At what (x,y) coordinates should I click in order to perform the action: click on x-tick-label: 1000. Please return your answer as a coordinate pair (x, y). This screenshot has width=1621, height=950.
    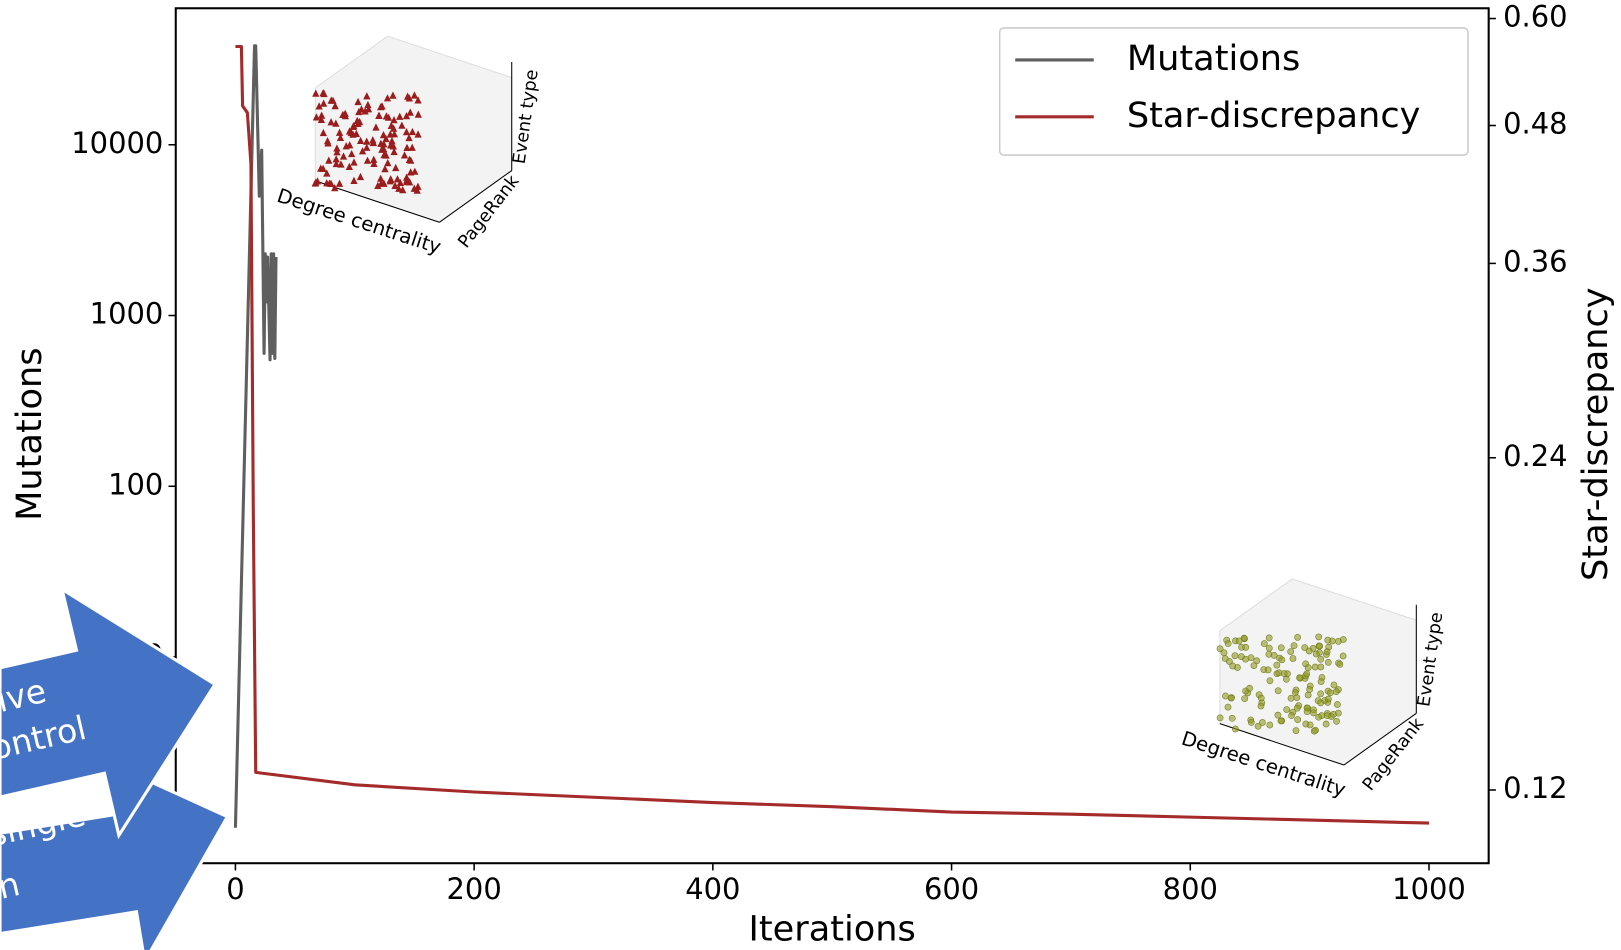
    Looking at the image, I should click on (1429, 889).